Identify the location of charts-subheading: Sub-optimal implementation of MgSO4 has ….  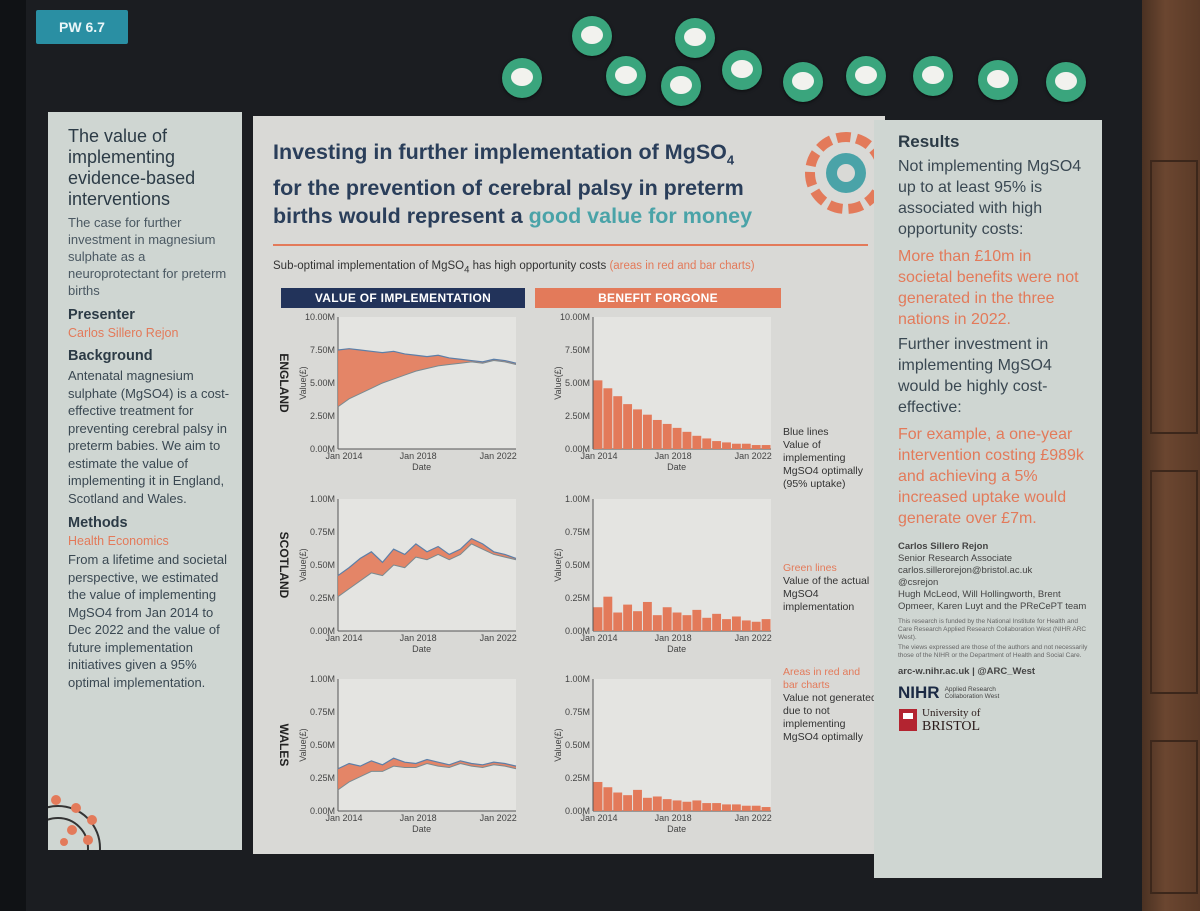
(514, 268).